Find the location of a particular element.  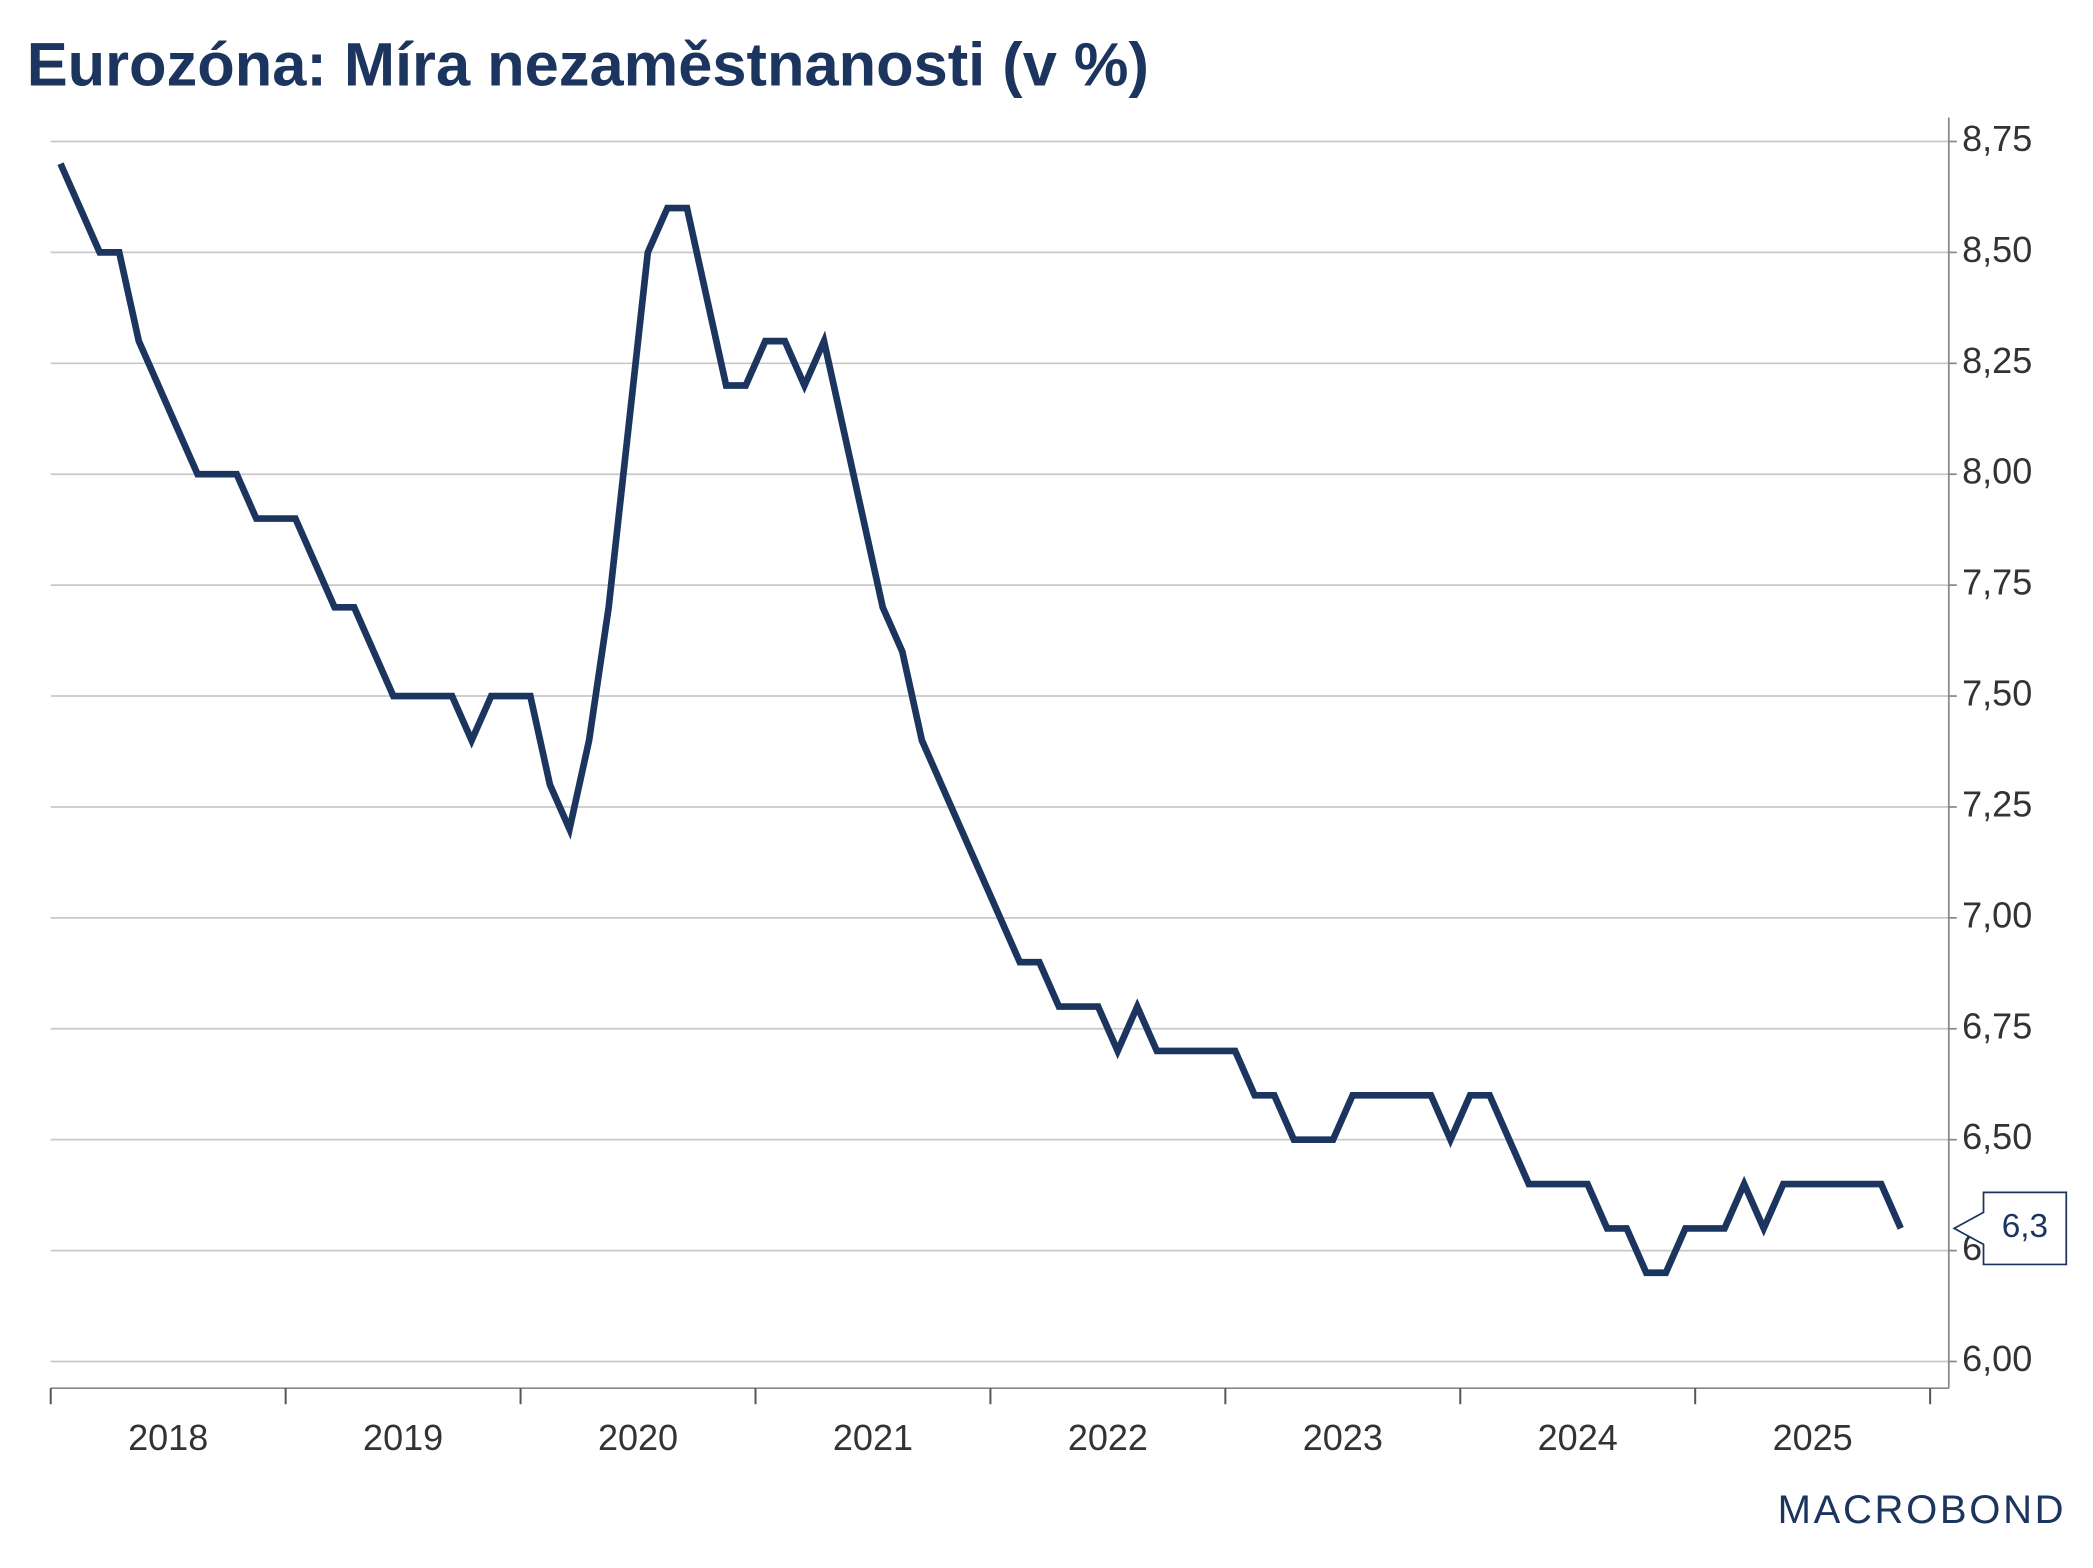

x-tick-label: 2019 is located at coordinates (403, 1437).